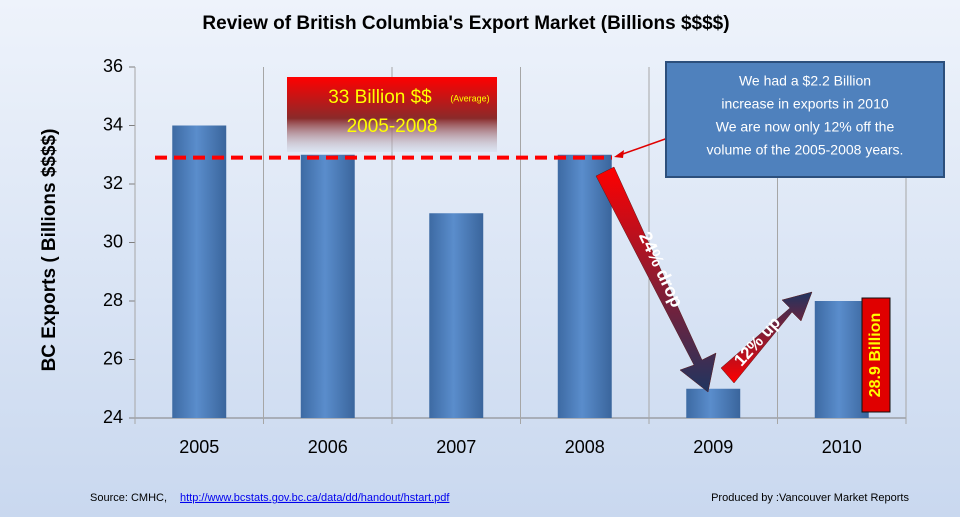 The image size is (960, 517). What do you see at coordinates (469, 98) in the screenshot?
I see `average-note: (Average)` at bounding box center [469, 98].